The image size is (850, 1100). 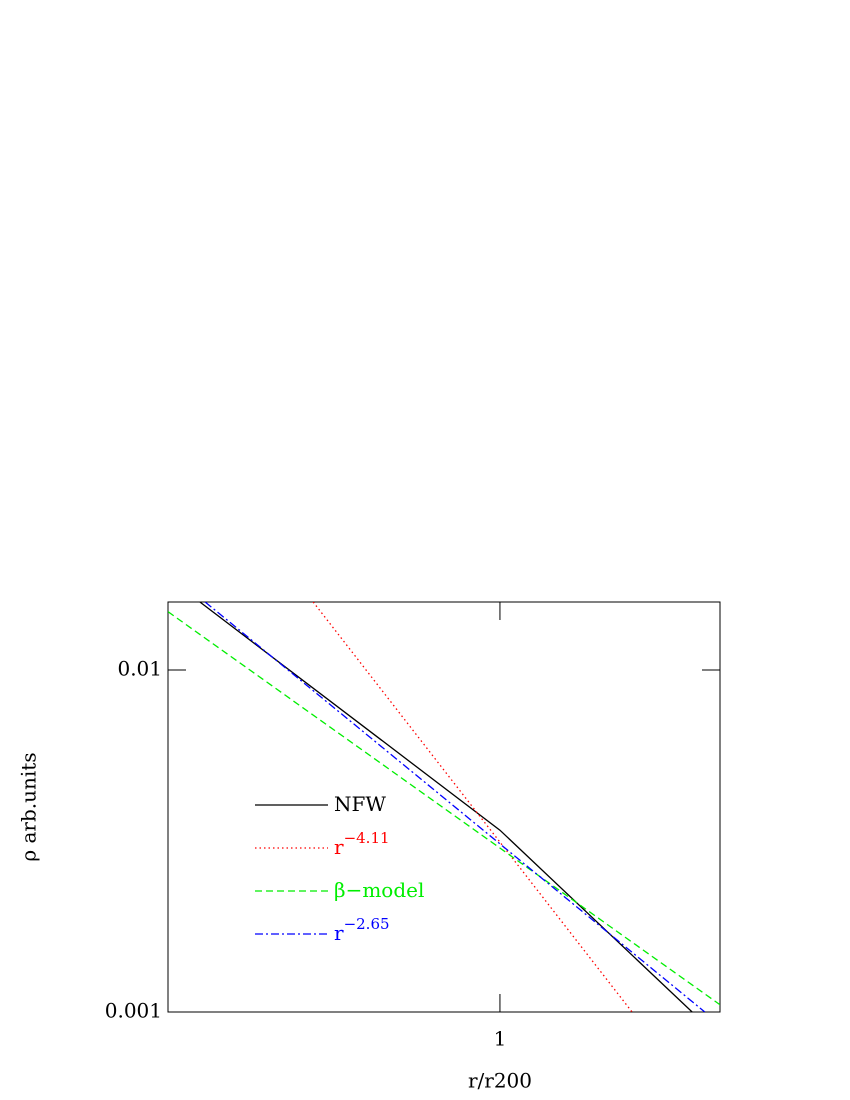 What do you see at coordinates (472, 807) in the screenshot?
I see `series-line` at bounding box center [472, 807].